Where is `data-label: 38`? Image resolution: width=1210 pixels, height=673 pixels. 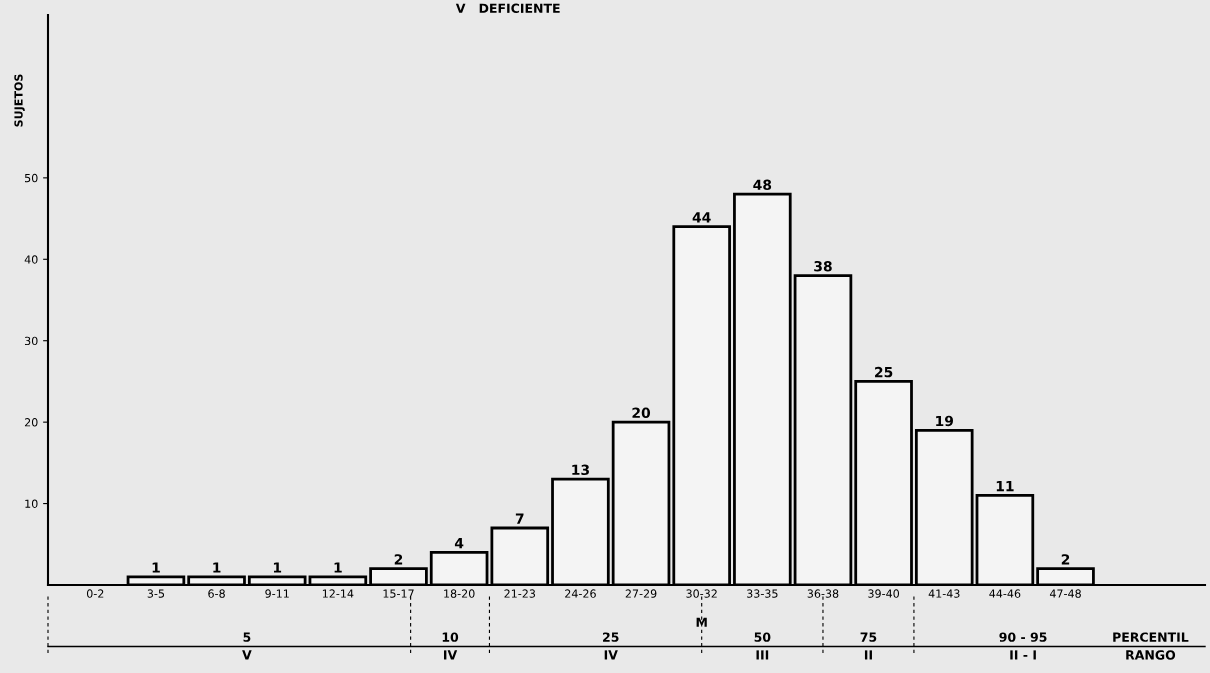
data-label: 38 is located at coordinates (823, 266).